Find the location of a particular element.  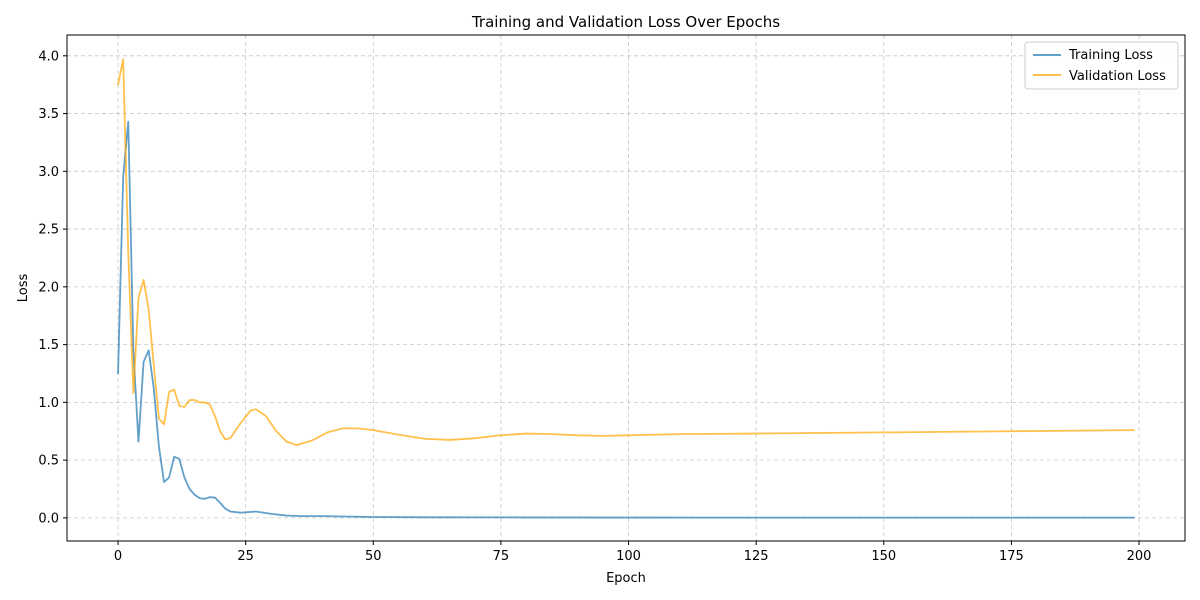

x-axis-title: Epoch is located at coordinates (626, 578).